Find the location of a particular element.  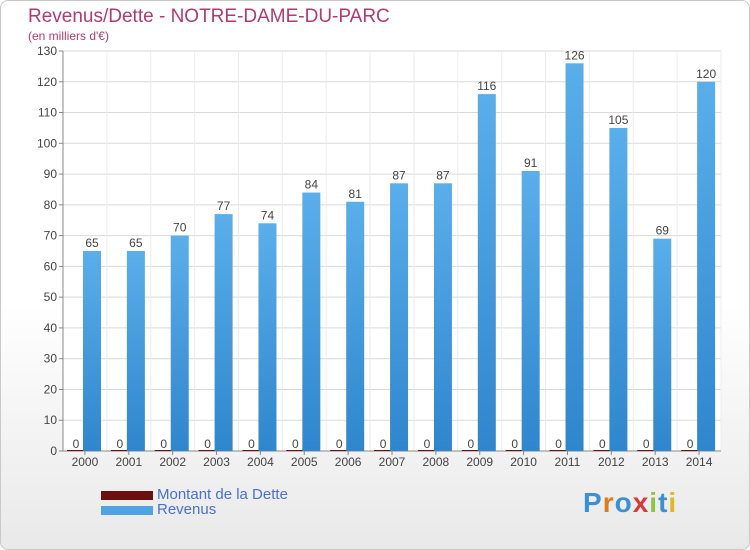

data-label-revenus: 65 is located at coordinates (136, 243).